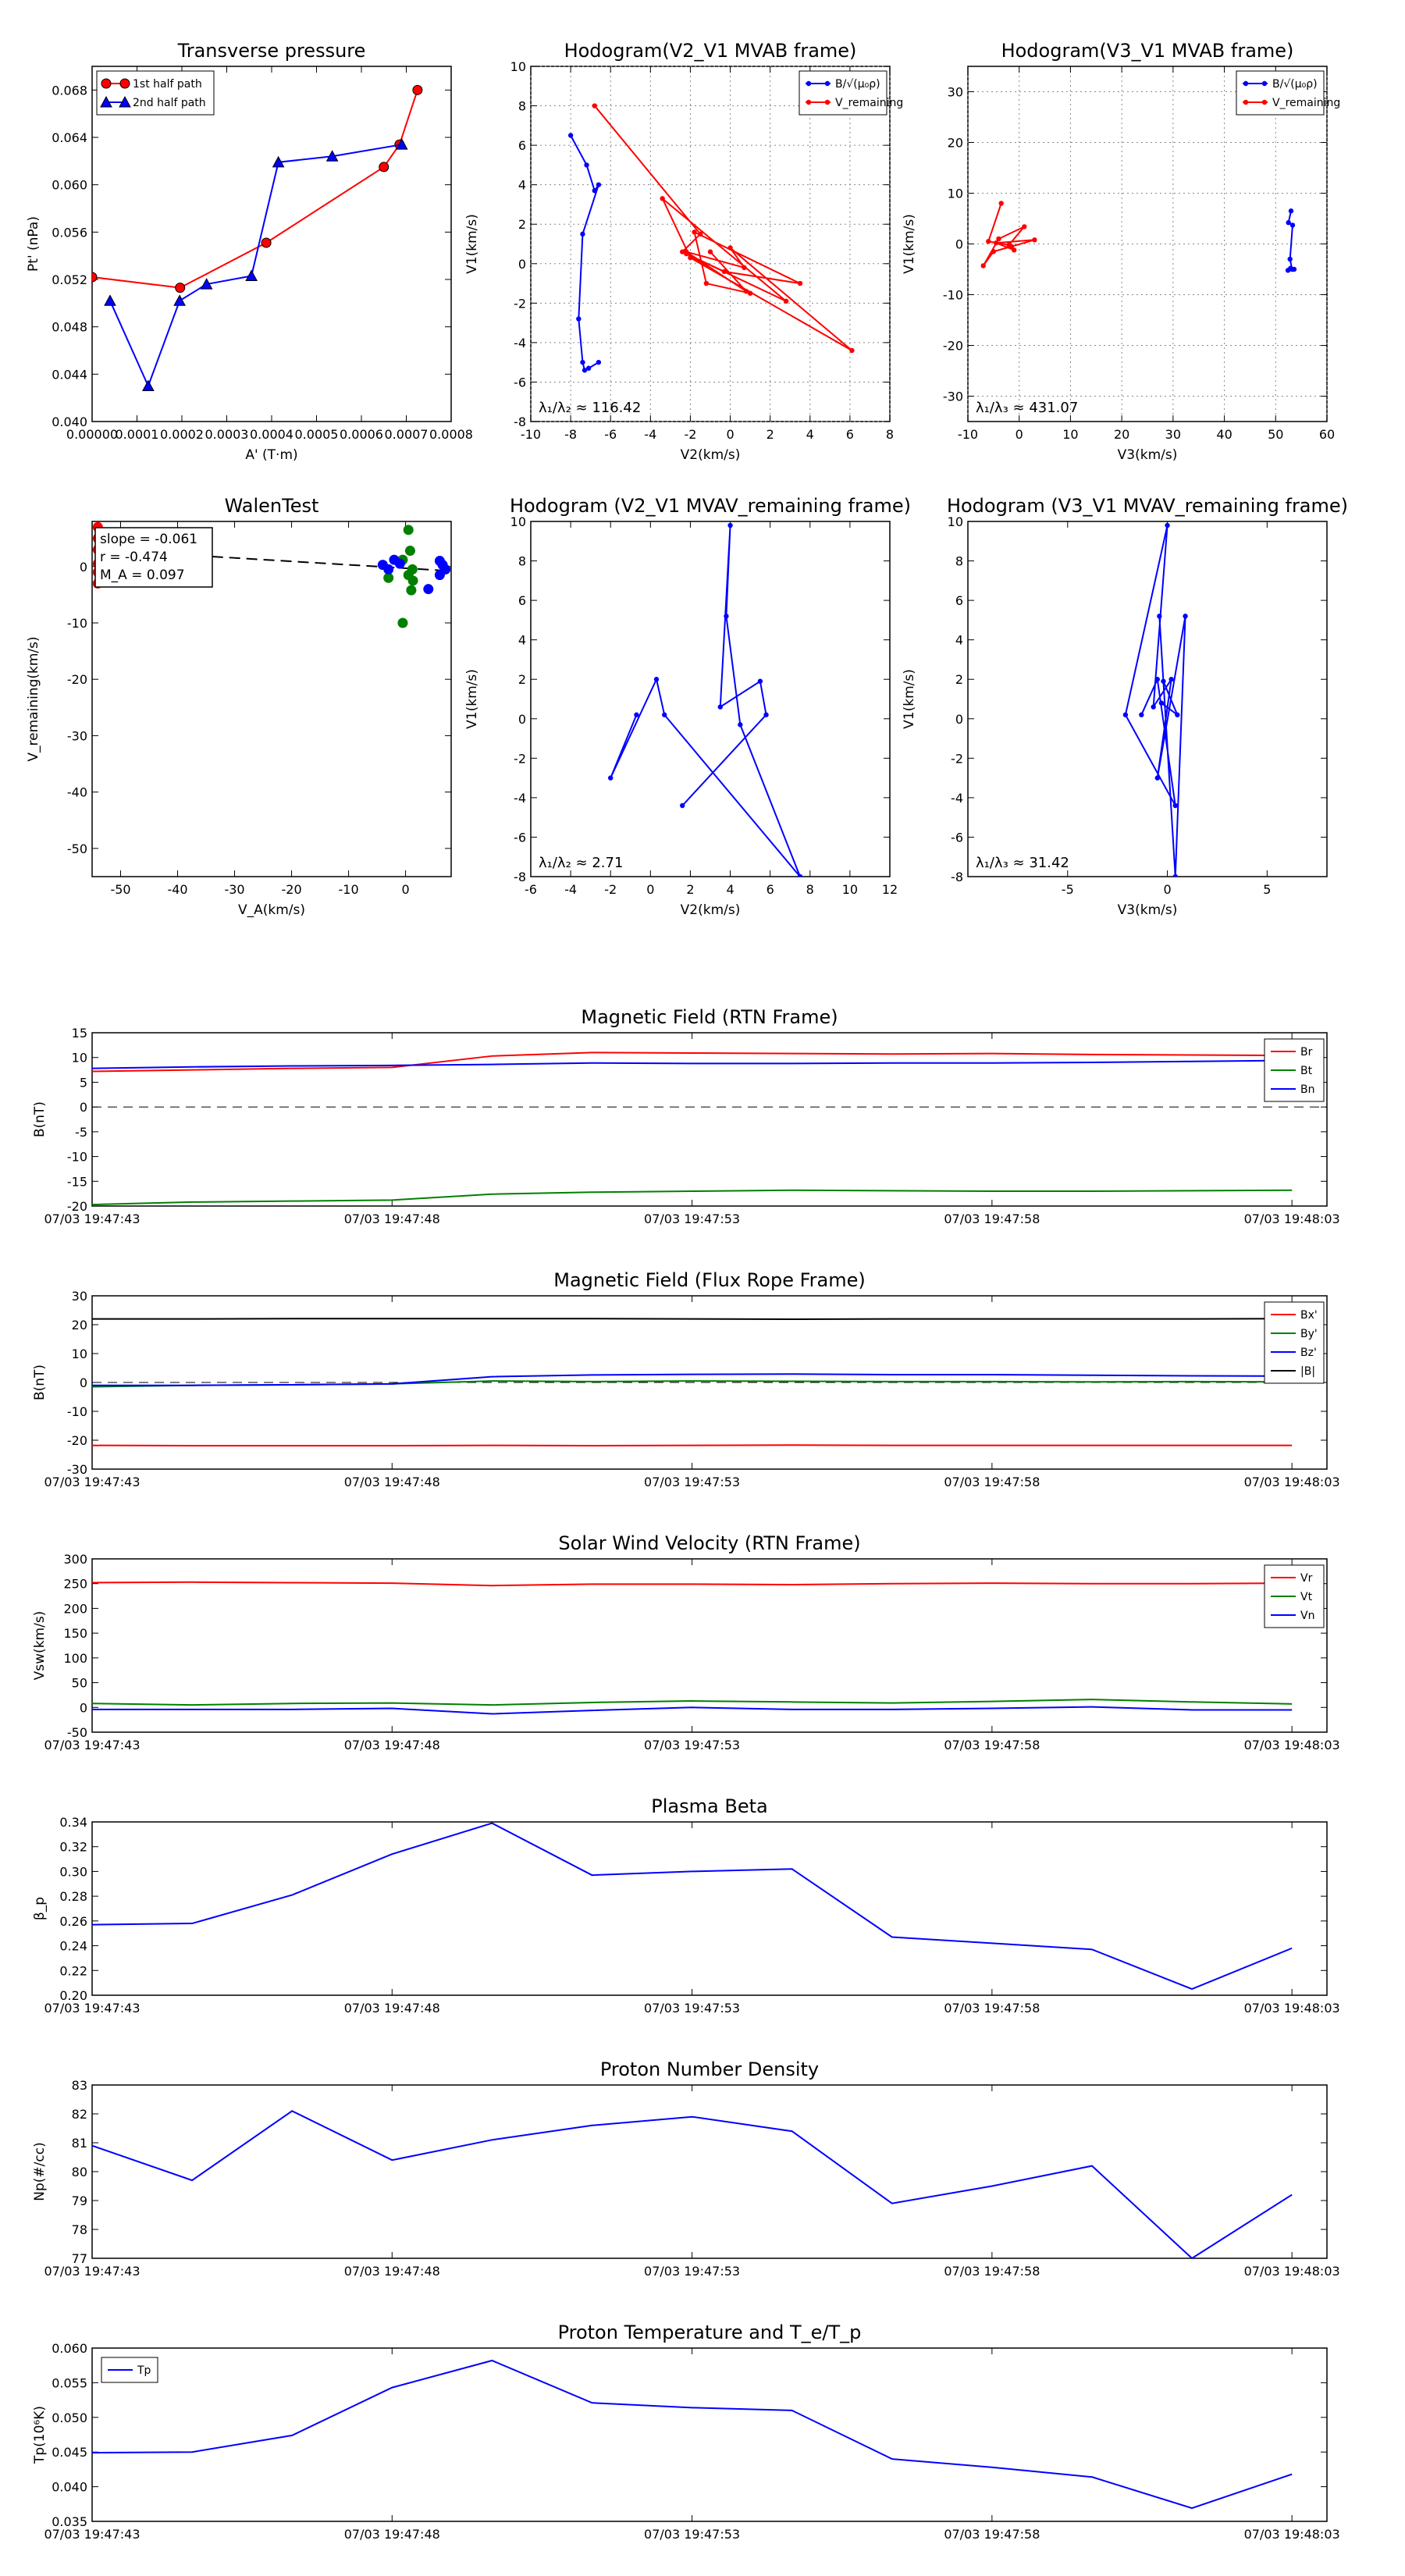 This screenshot has width=1405, height=2576. I want to click on magnetic-field-fluxrope-legend-label: Bx', so click(1309, 1315).